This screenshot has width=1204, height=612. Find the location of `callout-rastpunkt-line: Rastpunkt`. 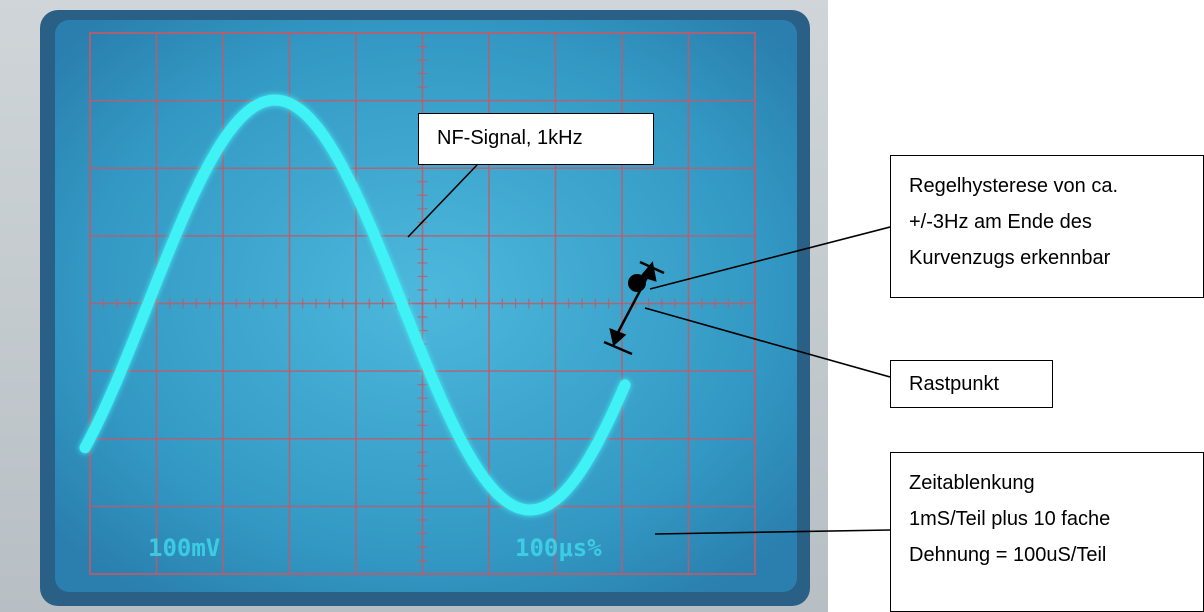

callout-rastpunkt-line: Rastpunkt is located at coordinates (954, 384).